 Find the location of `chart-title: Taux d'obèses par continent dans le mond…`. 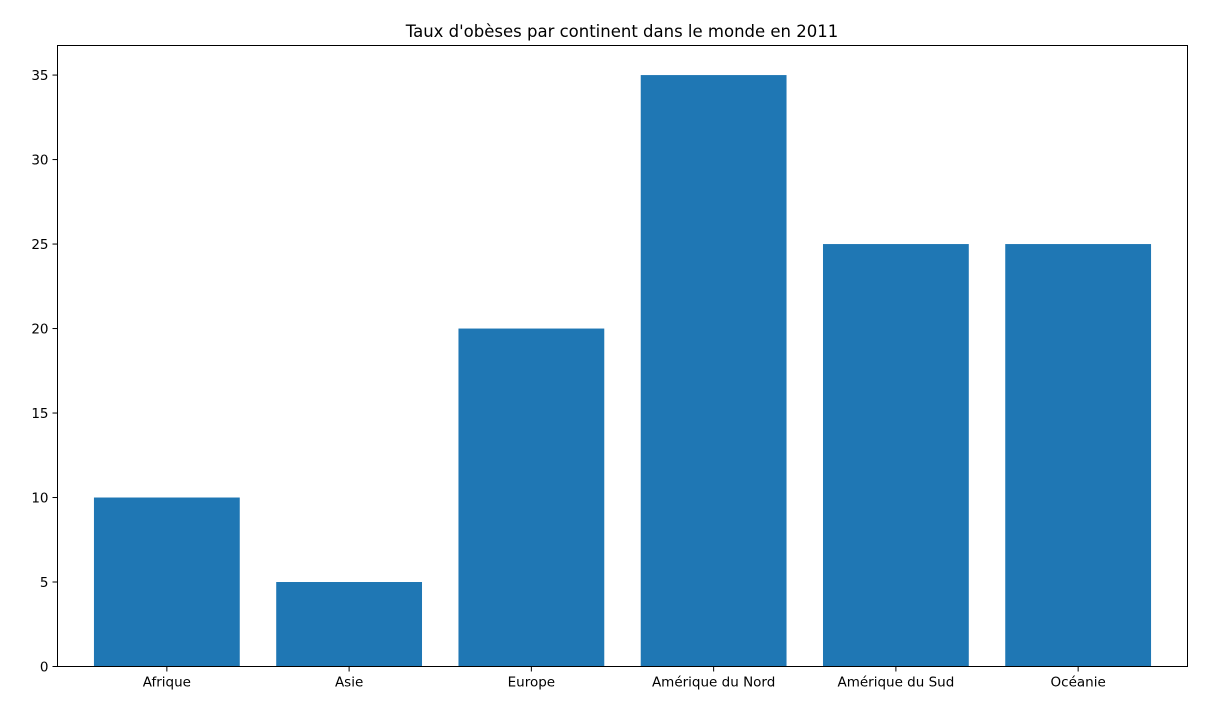

chart-title: Taux d'obèses par continent dans le mond… is located at coordinates (622, 31).